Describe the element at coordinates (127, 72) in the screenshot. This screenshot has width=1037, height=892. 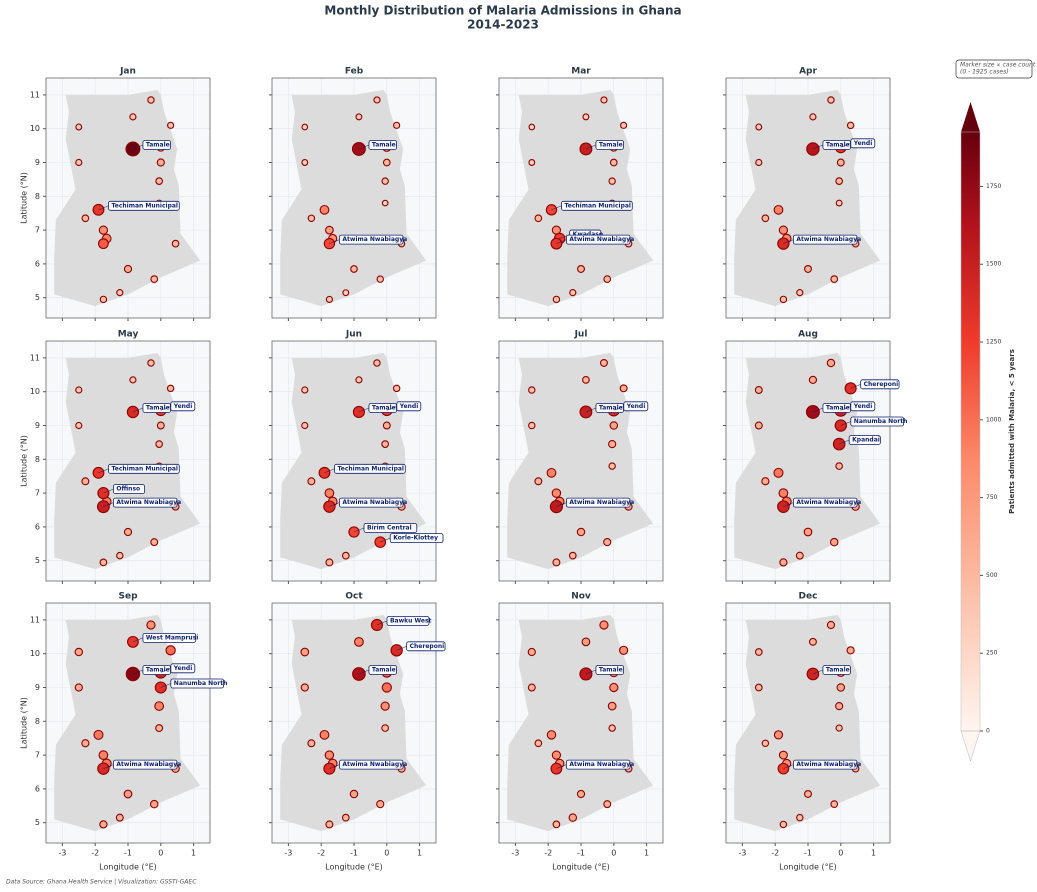
I see `panel-title: Jan` at that location.